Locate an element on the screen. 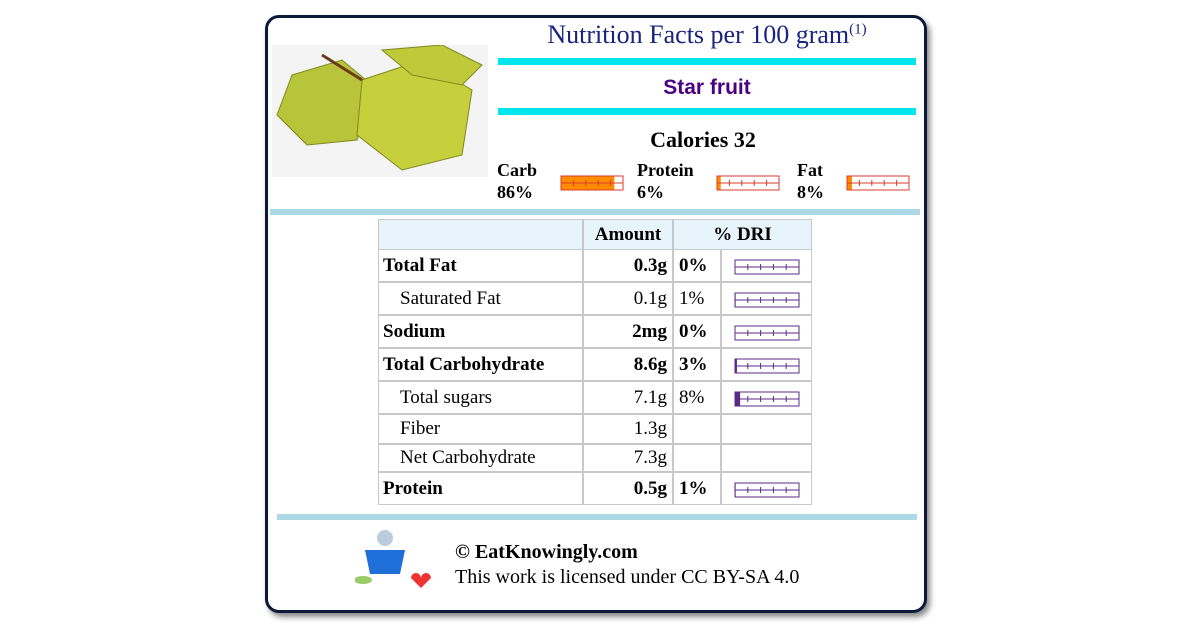 This screenshot has width=1200, height=630. cell: 8.6g is located at coordinates (628, 364).